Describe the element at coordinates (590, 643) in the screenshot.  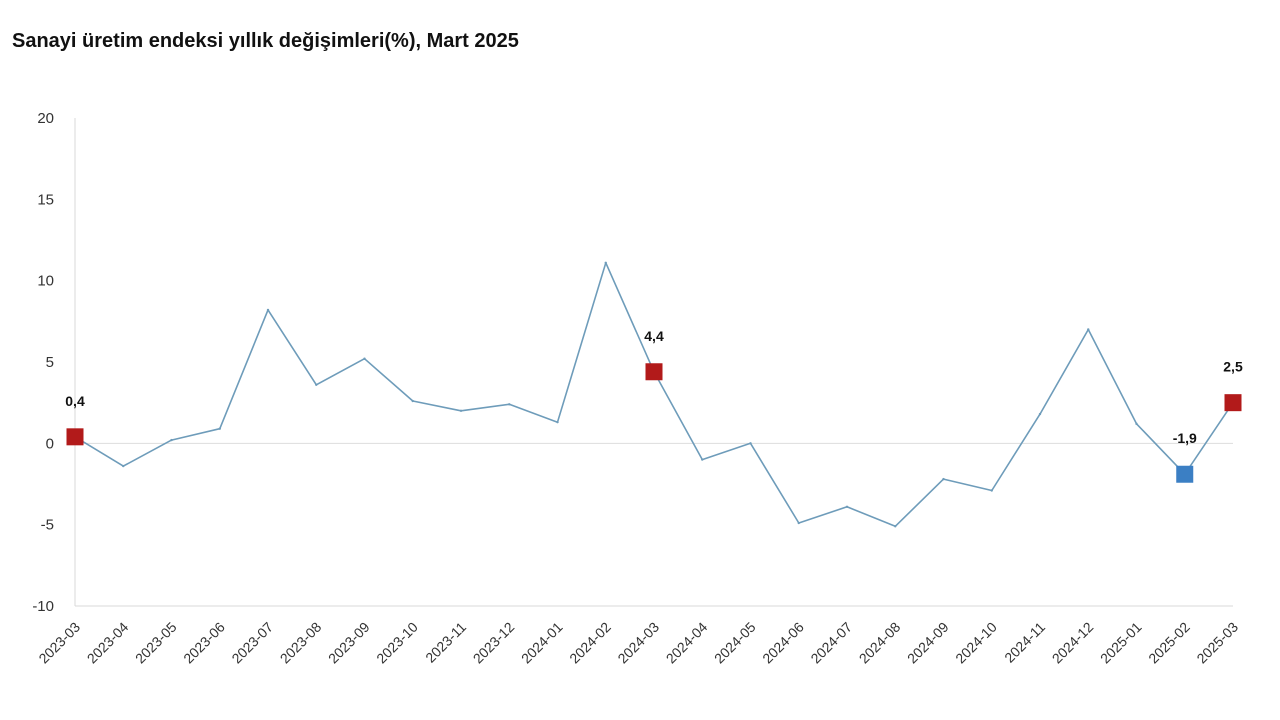
I see `x-tick-label: 2024-02` at that location.